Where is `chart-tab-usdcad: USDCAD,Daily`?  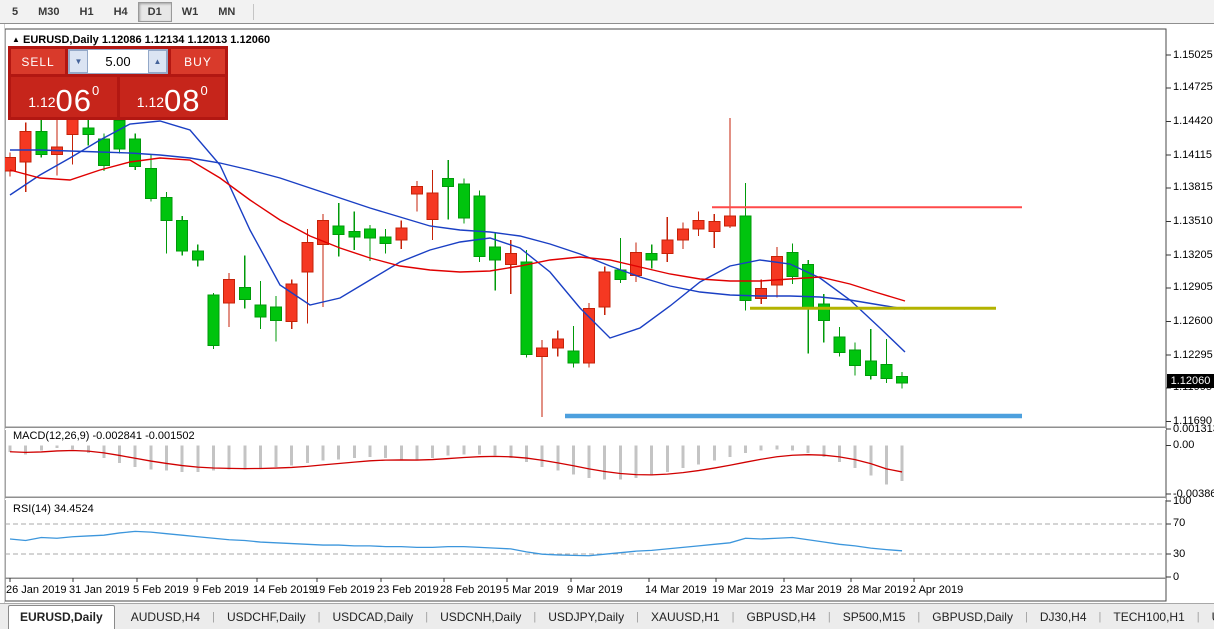
chart-tab-usdcad: USDCAD,Daily is located at coordinates (373, 617).